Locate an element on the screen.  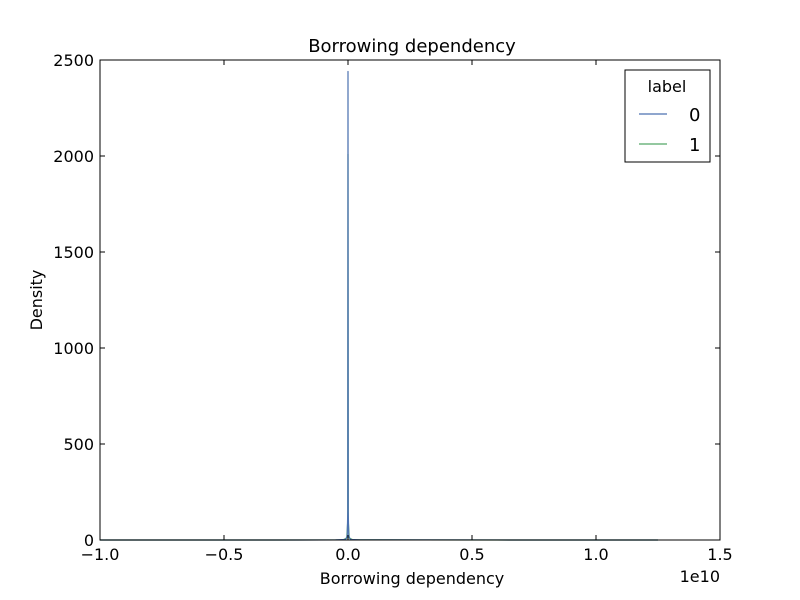
legend-label-series-1: 1 is located at coordinates (694, 145).